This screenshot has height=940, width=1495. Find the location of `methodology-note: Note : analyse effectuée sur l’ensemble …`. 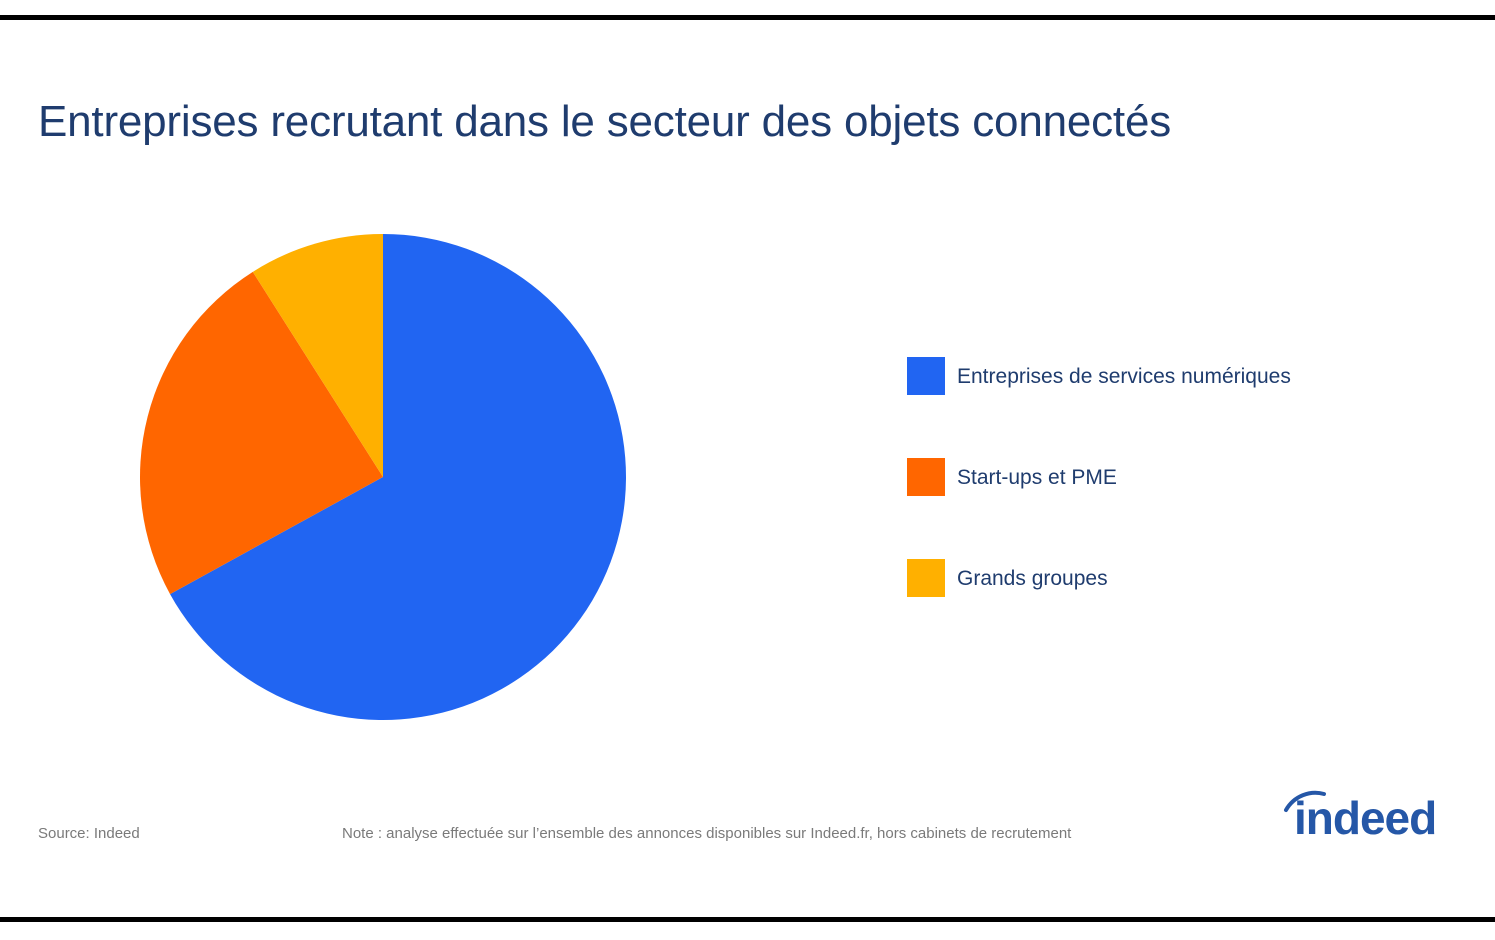

methodology-note: Note : analyse effectuée sur l’ensemble … is located at coordinates (707, 833).